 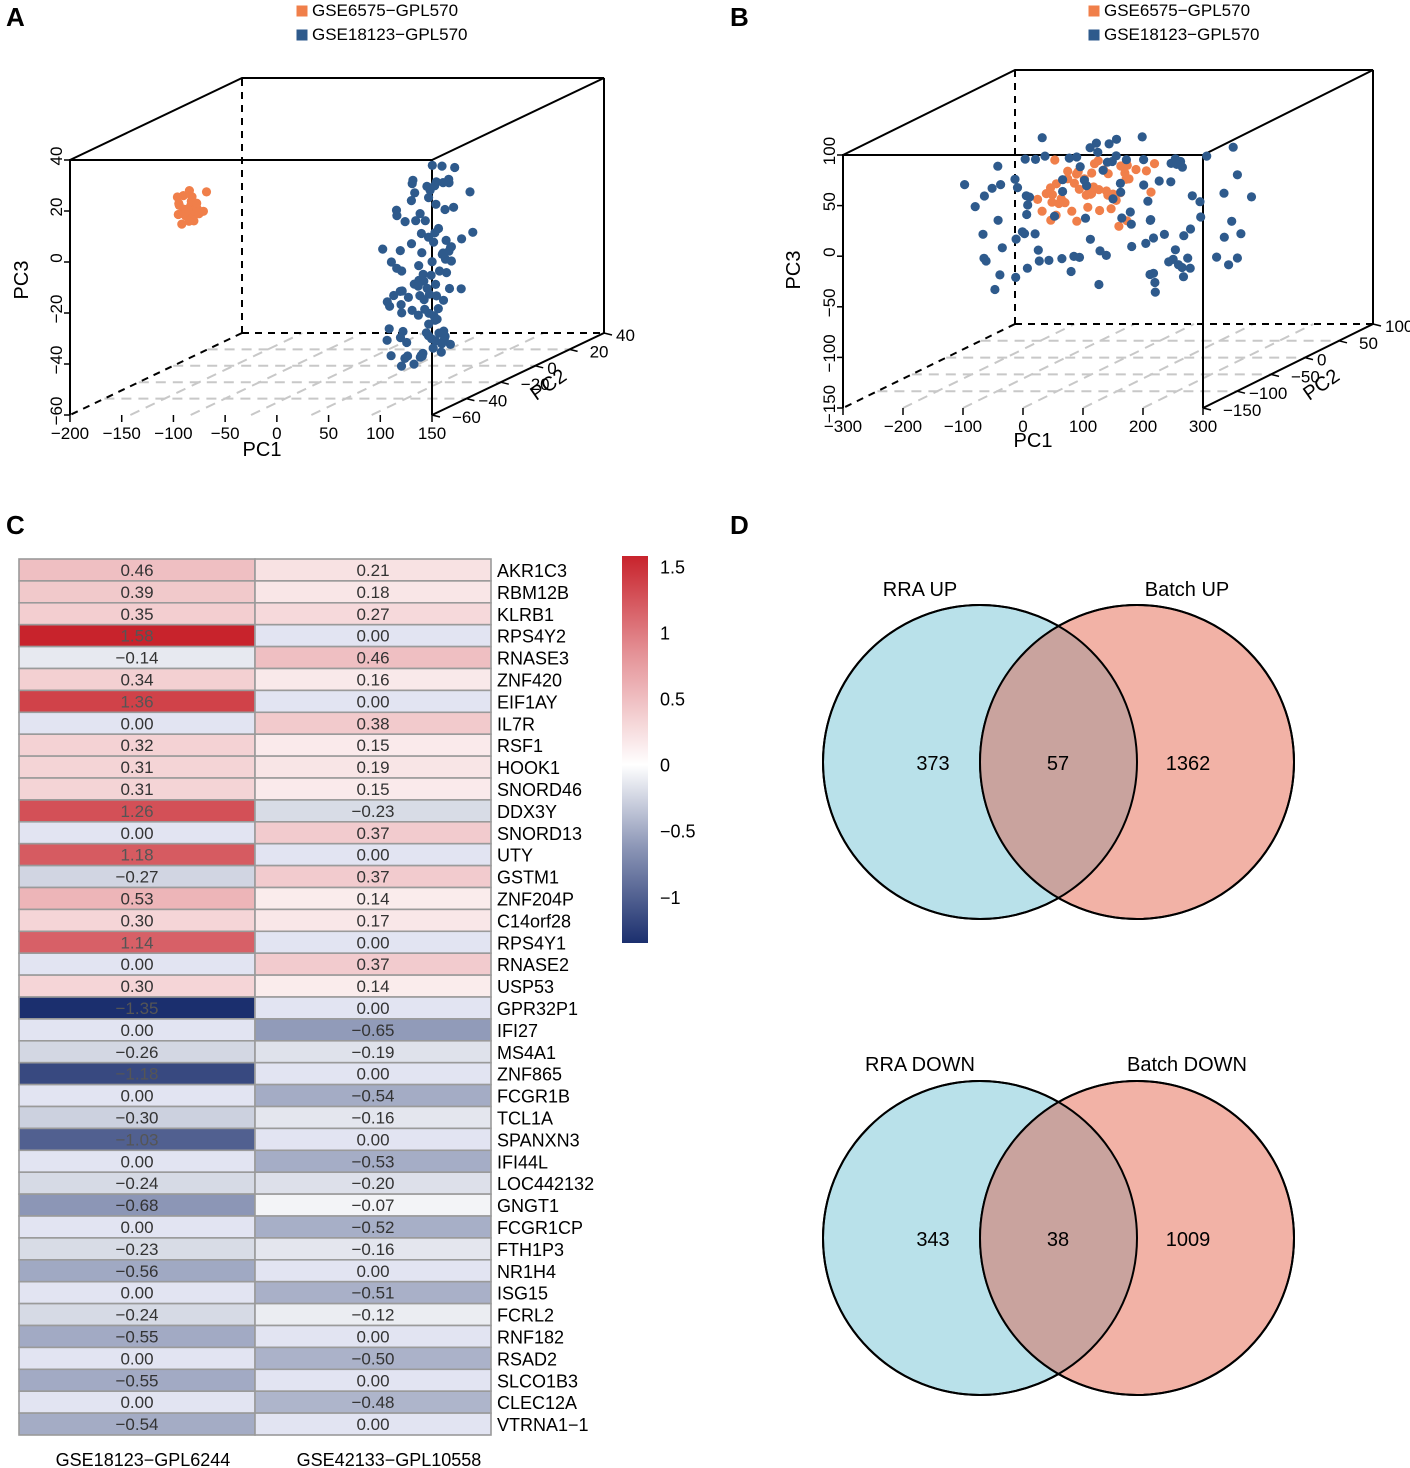 What do you see at coordinates (537, 1381) in the screenshot?
I see `heatmap-row-label: SLCO1B3` at bounding box center [537, 1381].